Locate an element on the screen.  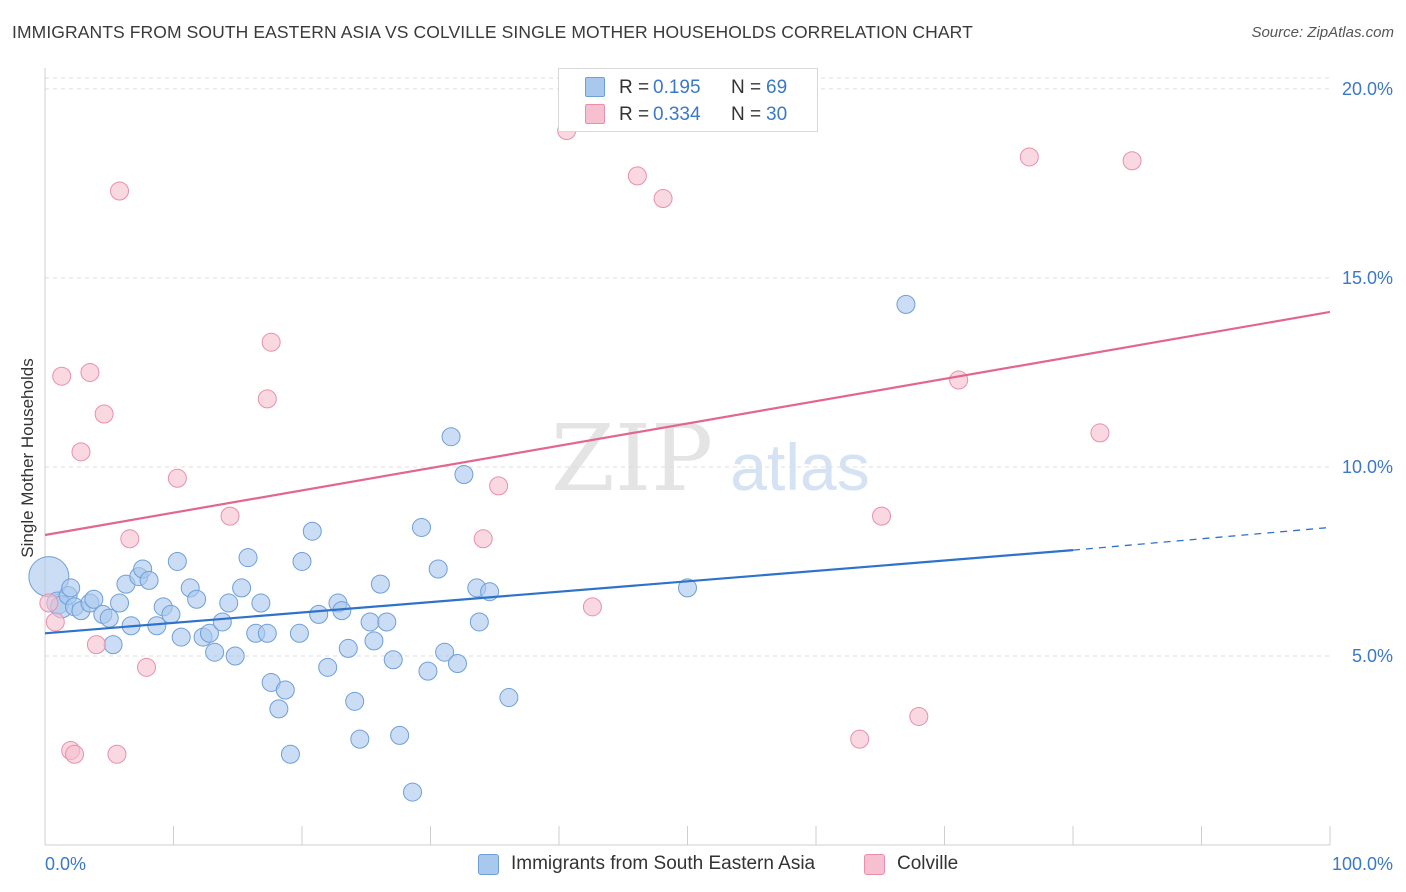
y-tick-label: 10.0% is located at coordinates (1367, 467).